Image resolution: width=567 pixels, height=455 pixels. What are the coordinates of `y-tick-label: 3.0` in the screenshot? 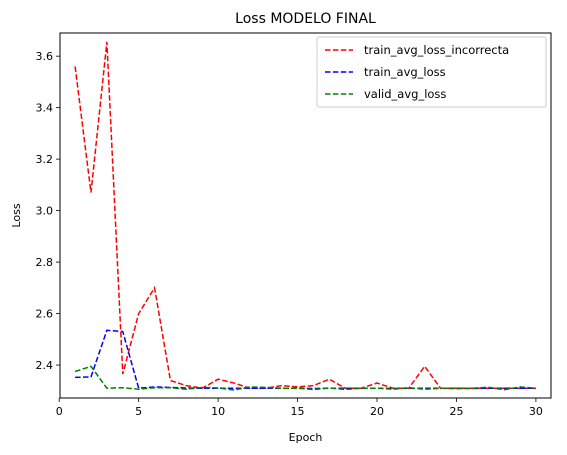 It's located at (45, 211).